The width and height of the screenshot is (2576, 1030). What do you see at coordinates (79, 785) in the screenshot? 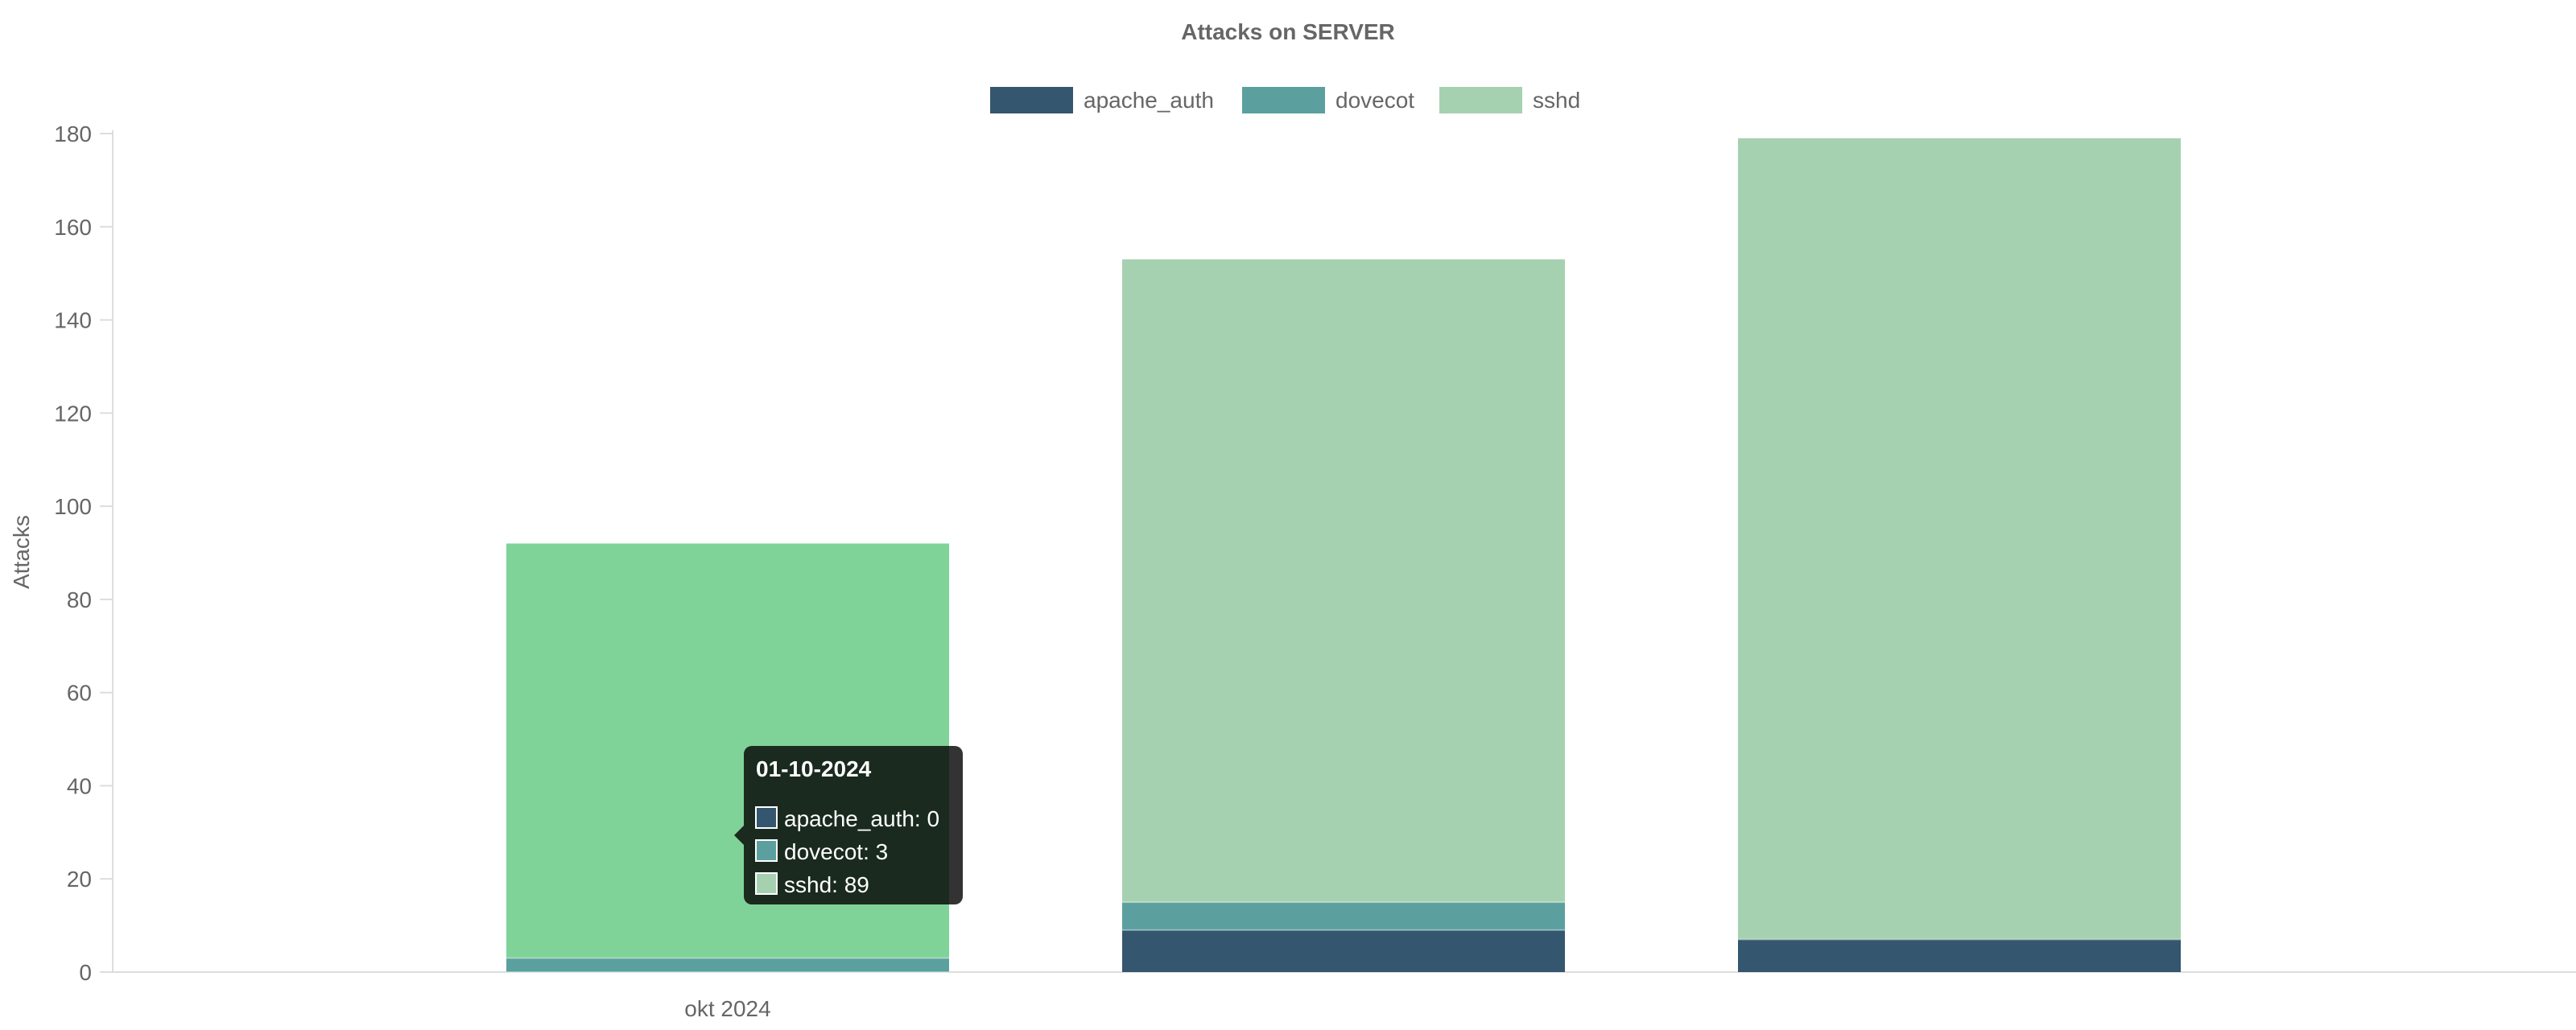
I see `y-tick-label: 40` at bounding box center [79, 785].